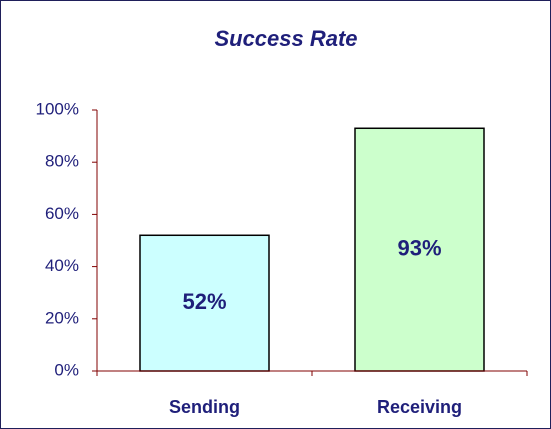  I want to click on y-tick-label: 20%, so click(62, 317).